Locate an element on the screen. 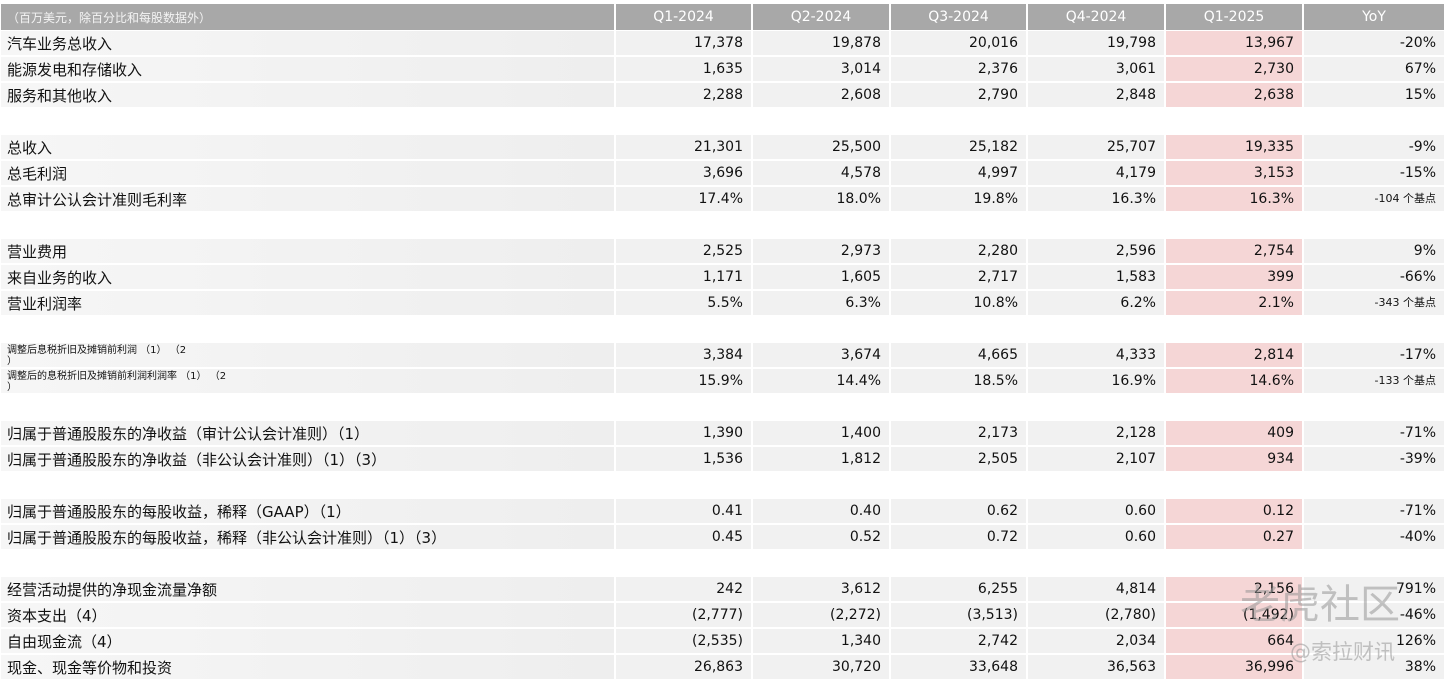 The image size is (1445, 682). value-cell: 3,384 is located at coordinates (683, 355).